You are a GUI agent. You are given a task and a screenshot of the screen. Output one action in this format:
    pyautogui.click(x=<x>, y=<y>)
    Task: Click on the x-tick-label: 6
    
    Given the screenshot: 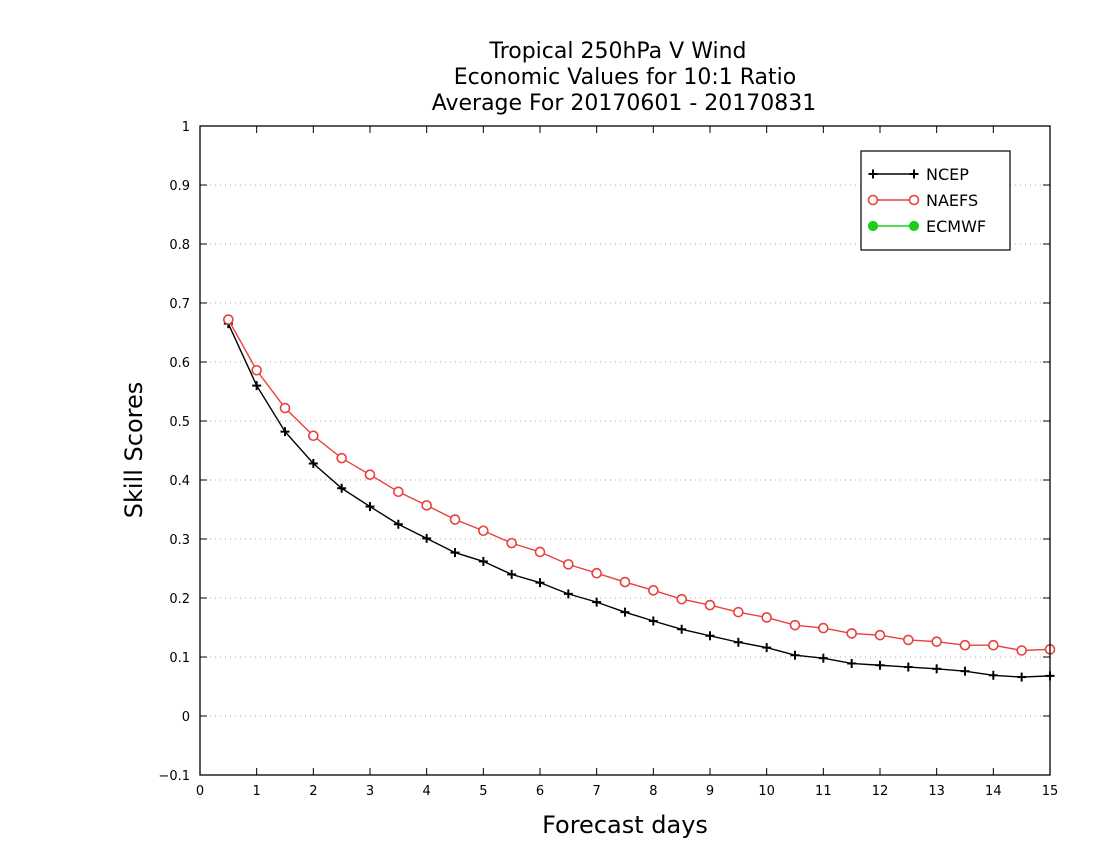 What is the action you would take?
    pyautogui.click(x=540, y=791)
    